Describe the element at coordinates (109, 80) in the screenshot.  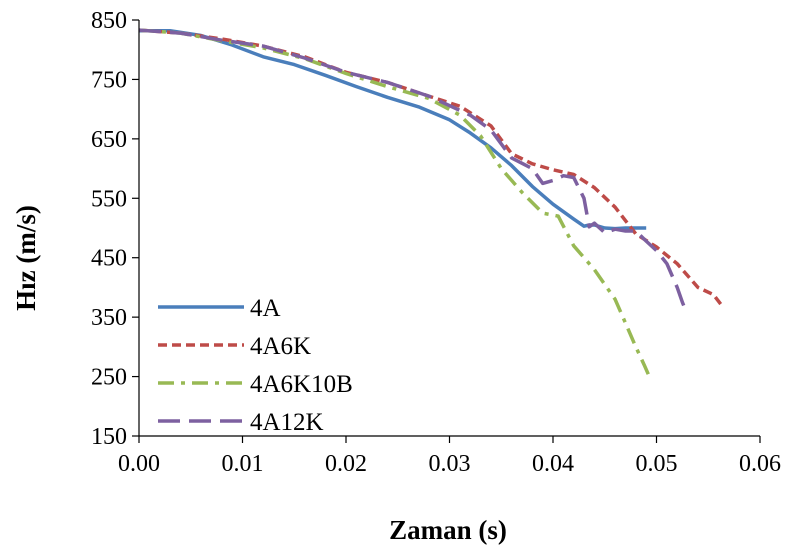
I see `y-tick-label: 750` at that location.